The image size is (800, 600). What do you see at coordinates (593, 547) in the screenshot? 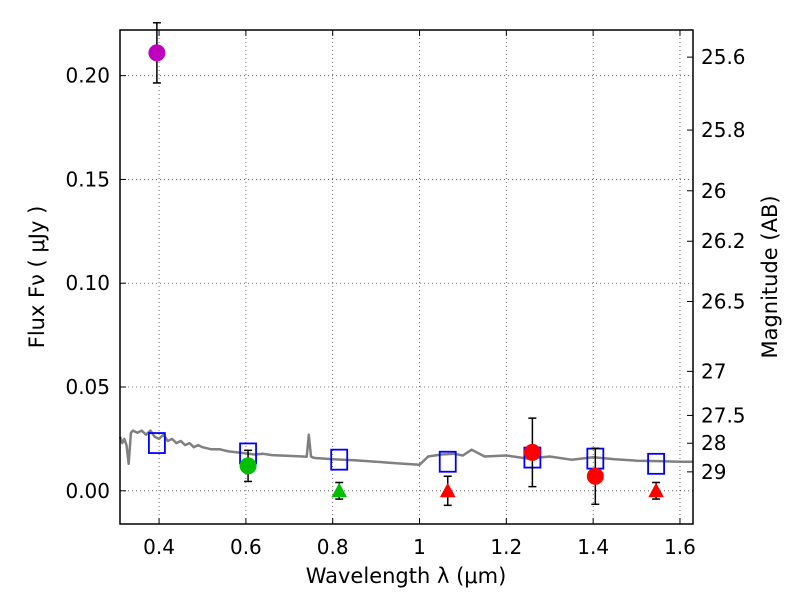
I see `x-tick-label: 1.4` at bounding box center [593, 547].